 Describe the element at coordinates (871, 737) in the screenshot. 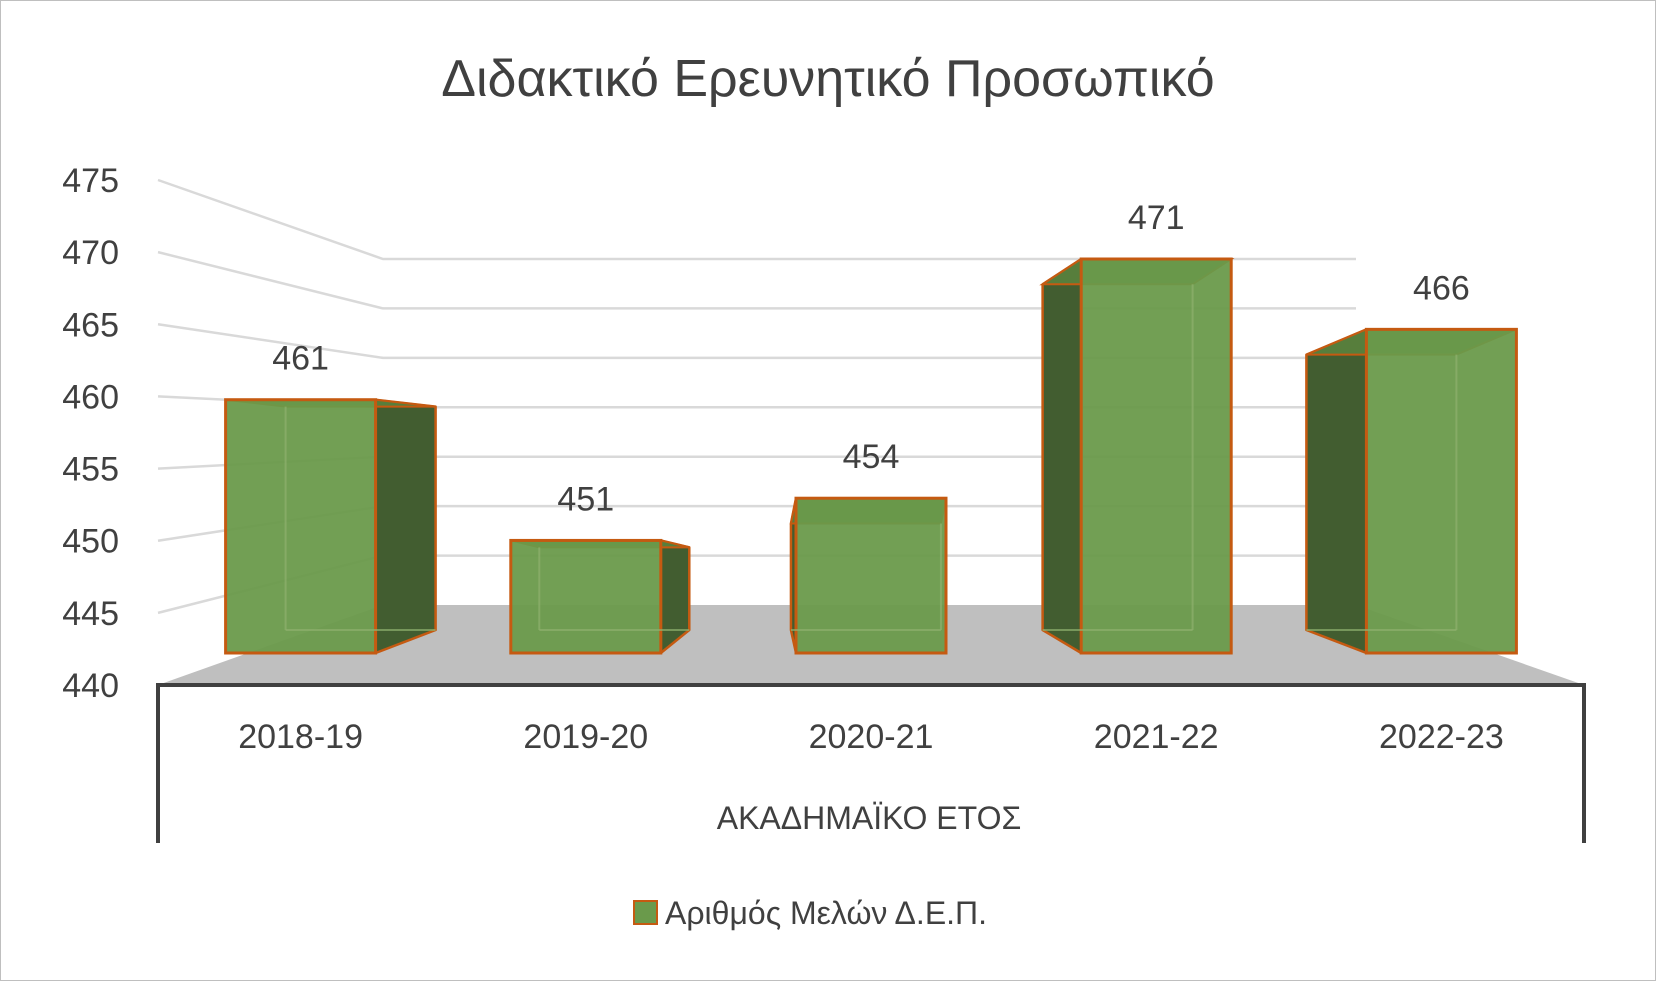

I see `x-tick-label: 2020-21` at that location.